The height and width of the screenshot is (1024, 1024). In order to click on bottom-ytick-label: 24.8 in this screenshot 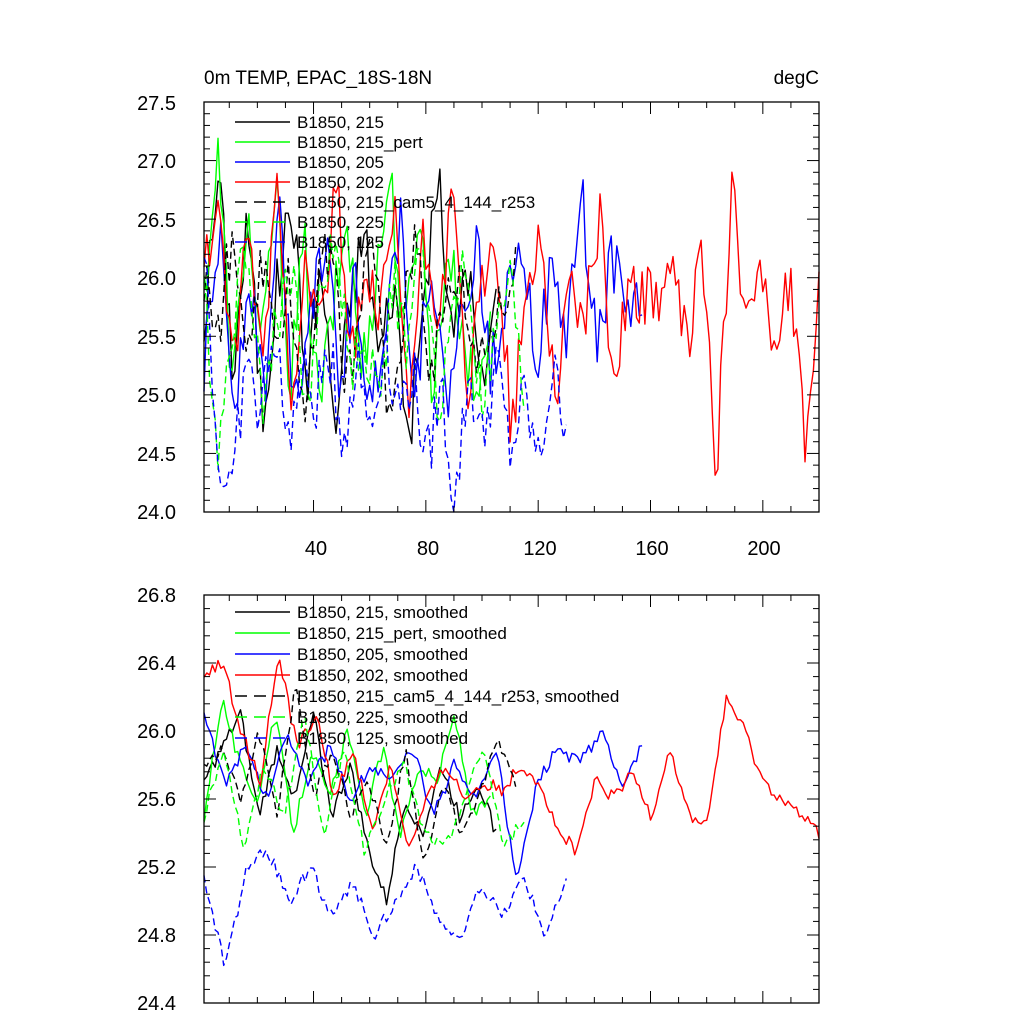, I will do `click(156, 936)`.